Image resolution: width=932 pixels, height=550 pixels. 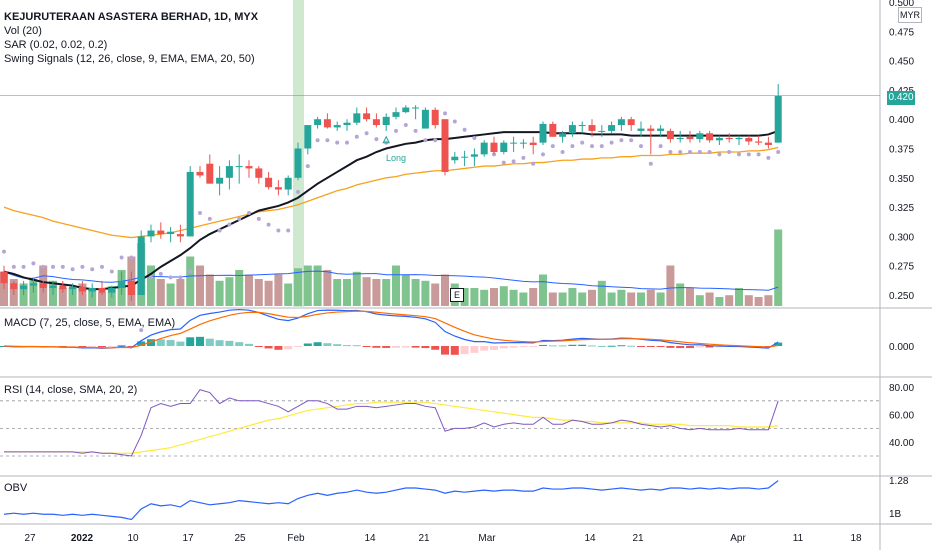 What do you see at coordinates (457, 295) in the screenshot?
I see `earnings-marker: E` at bounding box center [457, 295].